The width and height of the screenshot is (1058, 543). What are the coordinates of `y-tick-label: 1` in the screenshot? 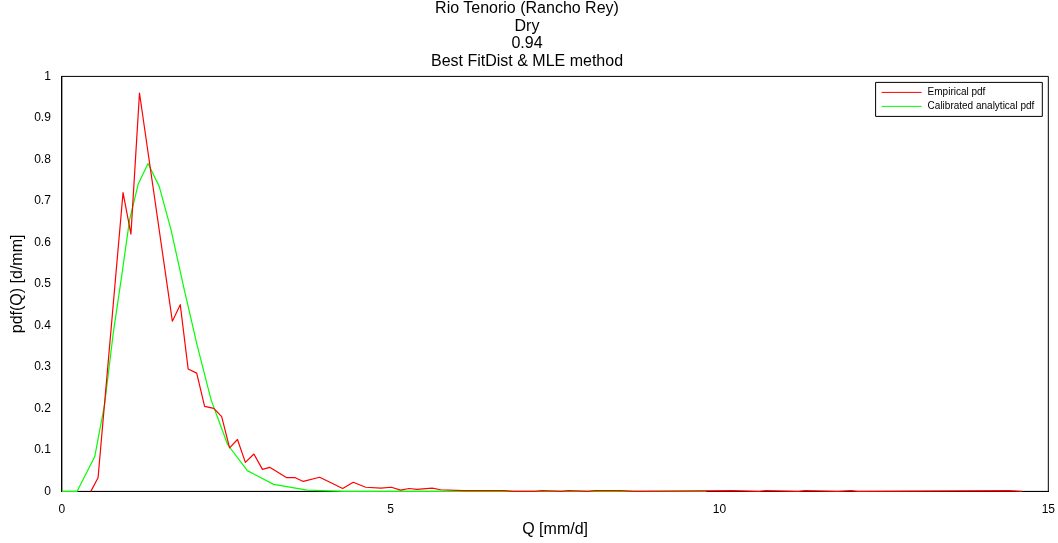 It's located at (48, 75).